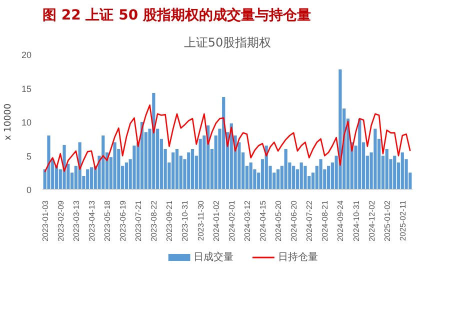 The image size is (473, 320). What do you see at coordinates (176, 15) in the screenshot?
I see `chart-title: 图 22 上证 50 股指期权的成交量与持仓量` at bounding box center [176, 15].